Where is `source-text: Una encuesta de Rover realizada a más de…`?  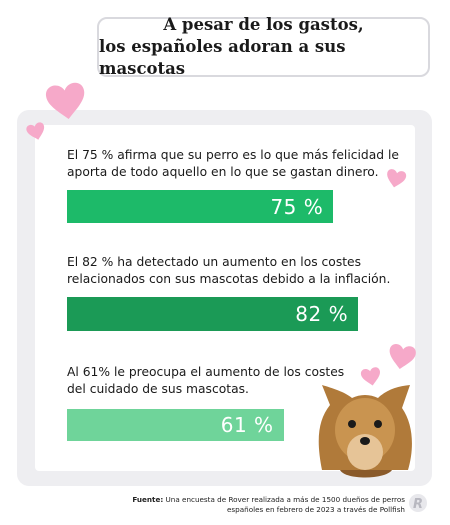 source-text: Una encuesta de Rover realizada a más de… is located at coordinates (285, 504).